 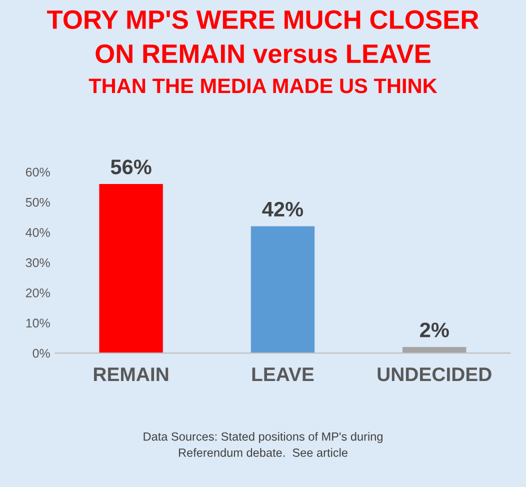 I want to click on y-tick-label: 20%, so click(x=38, y=293).